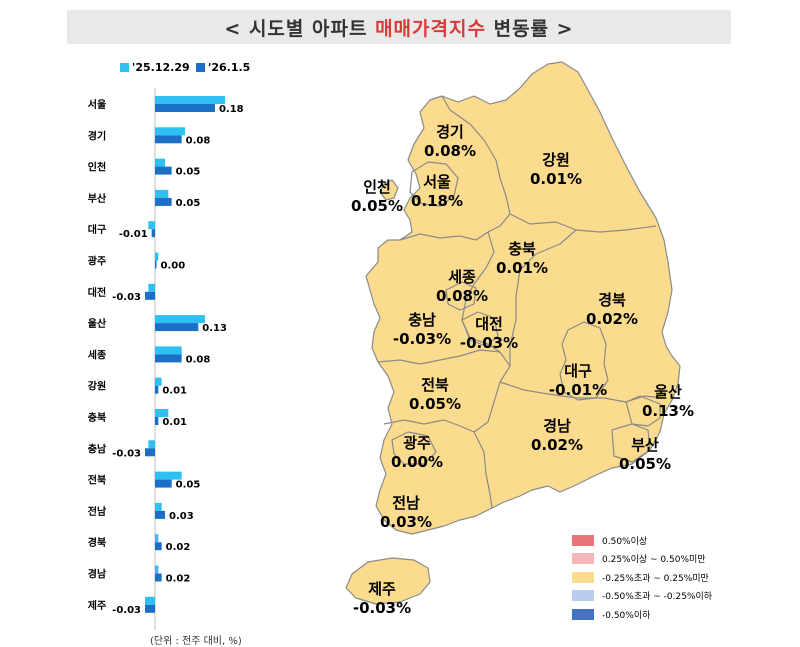 Image resolution: width=800 pixels, height=647 pixels. I want to click on page-title: < 시도별 아파트 매매가격지수 변동률 >, so click(398, 27).